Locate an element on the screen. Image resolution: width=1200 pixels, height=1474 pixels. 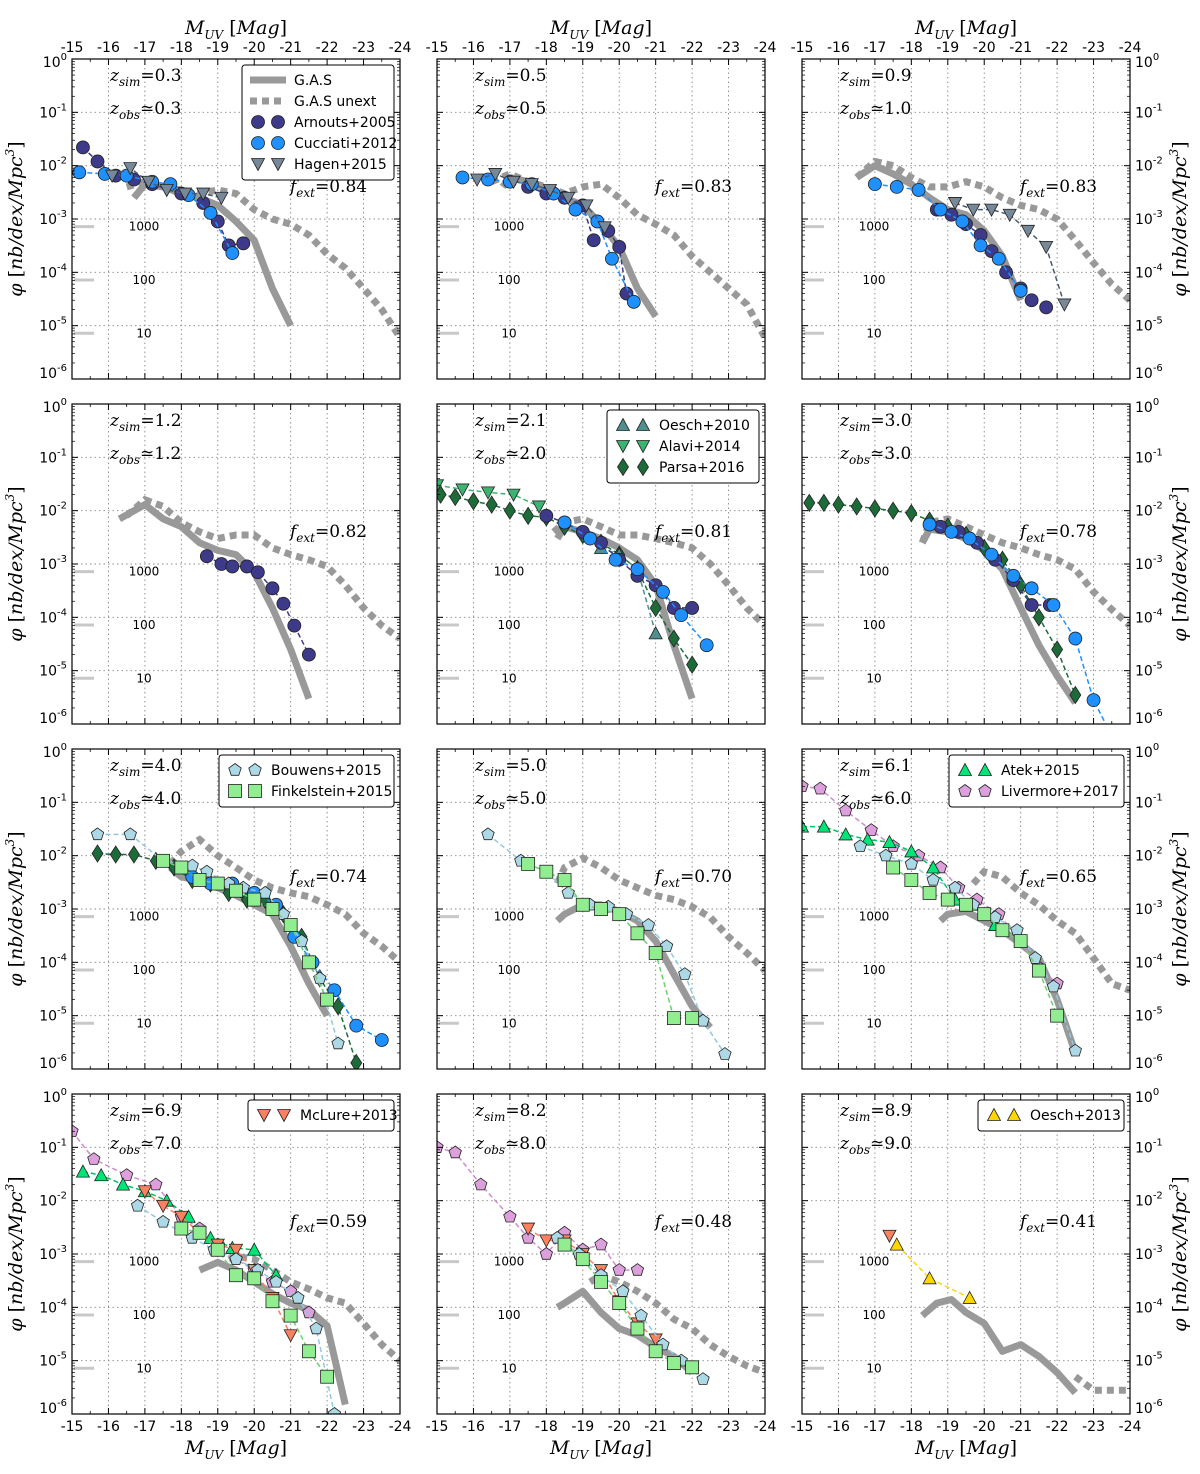
x-tick-label: -16 is located at coordinates (473, 1427).